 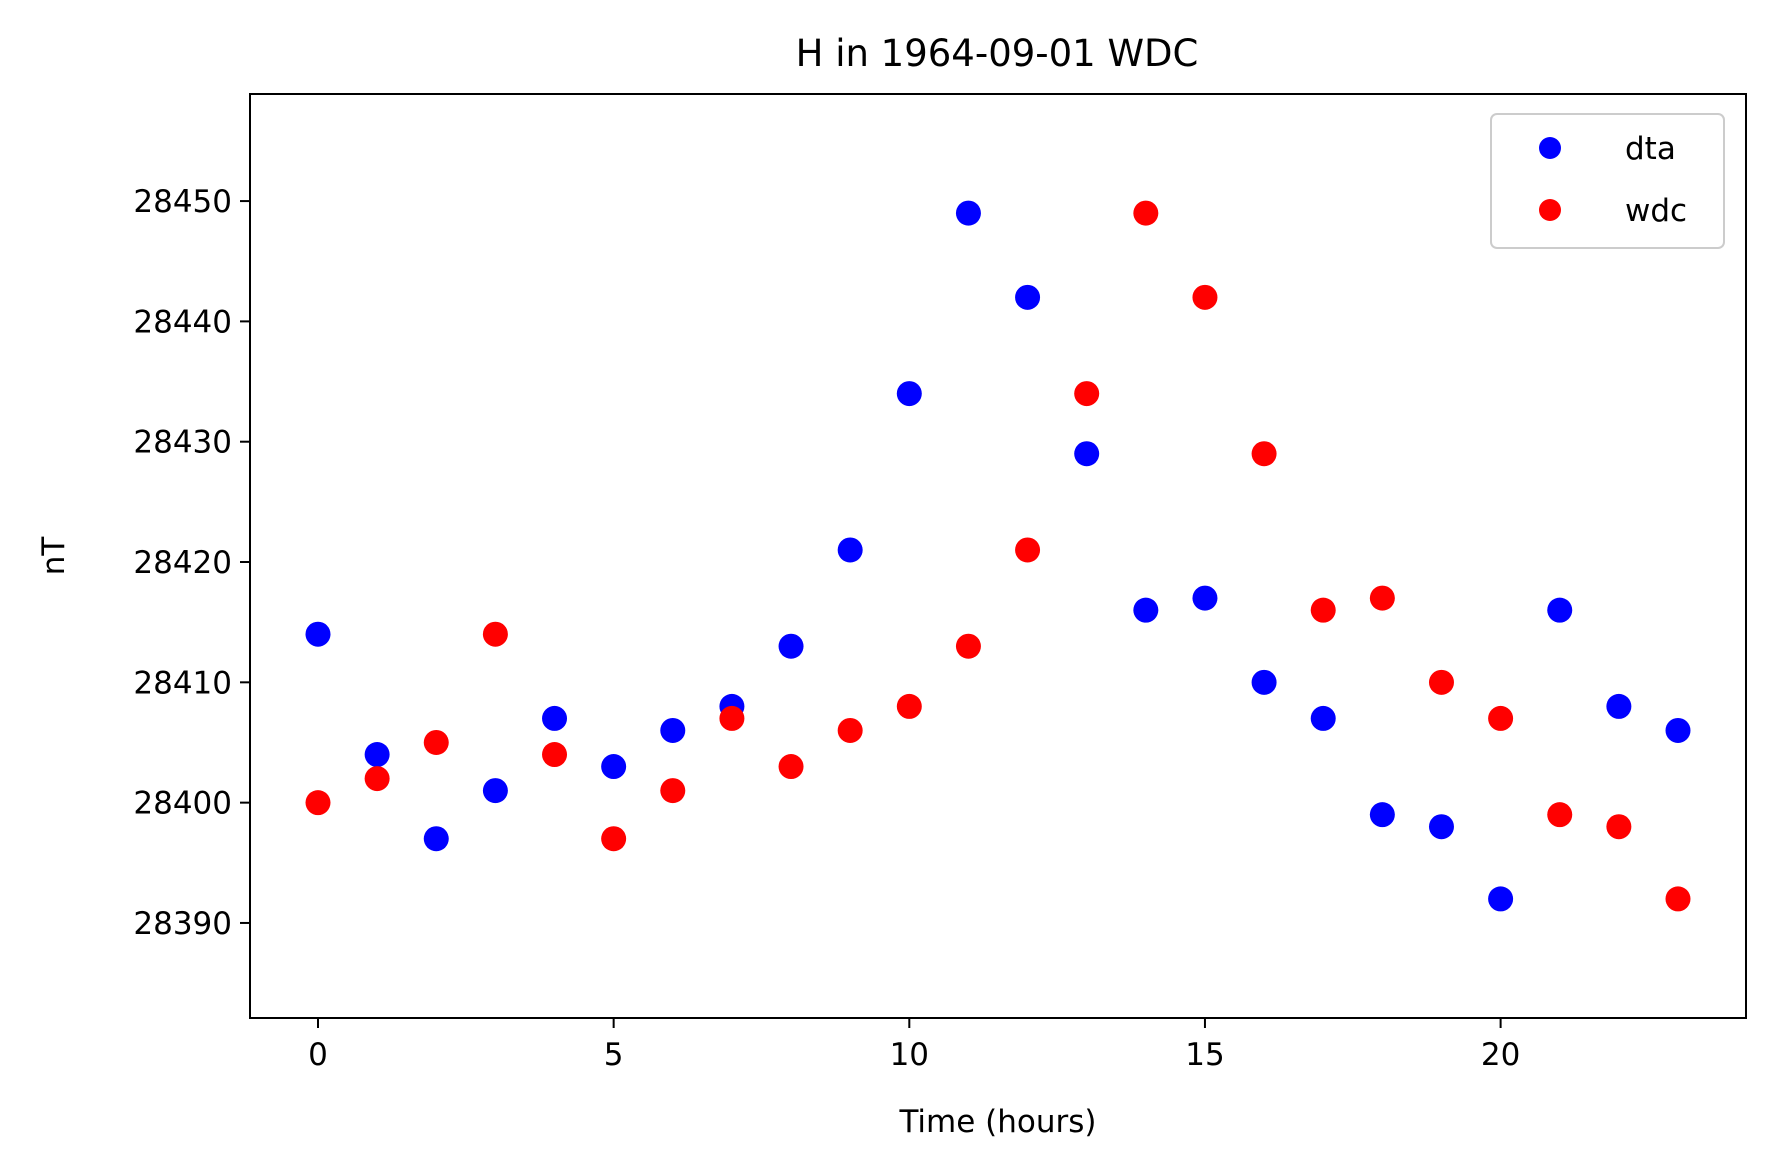 I want to click on x-tick-label: 20, so click(x=1500, y=1055).